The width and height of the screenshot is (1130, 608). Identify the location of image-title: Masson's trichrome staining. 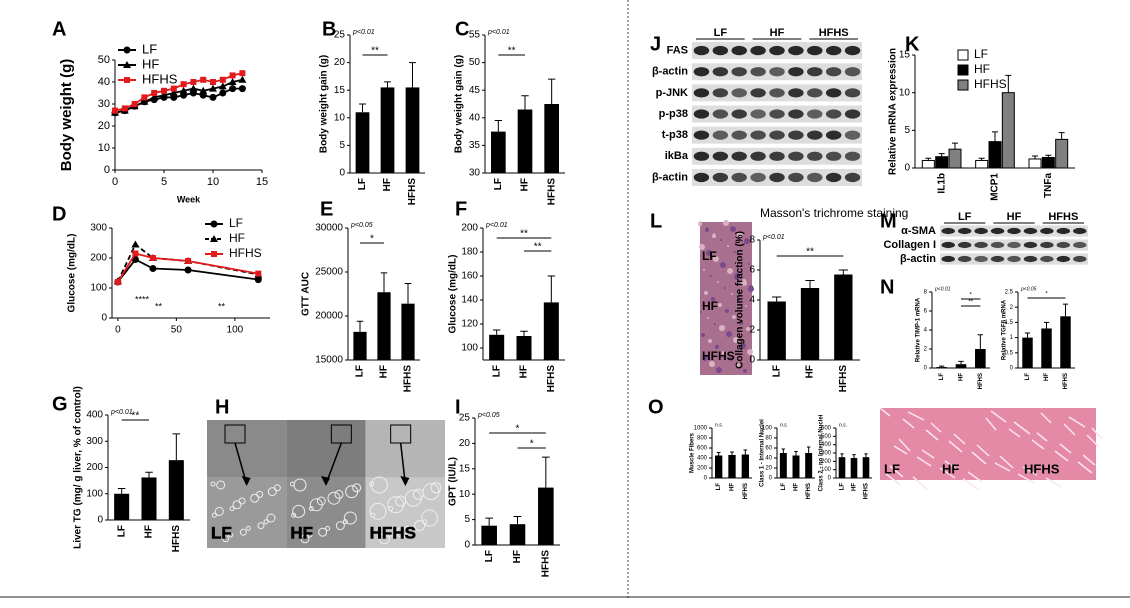
(834, 213).